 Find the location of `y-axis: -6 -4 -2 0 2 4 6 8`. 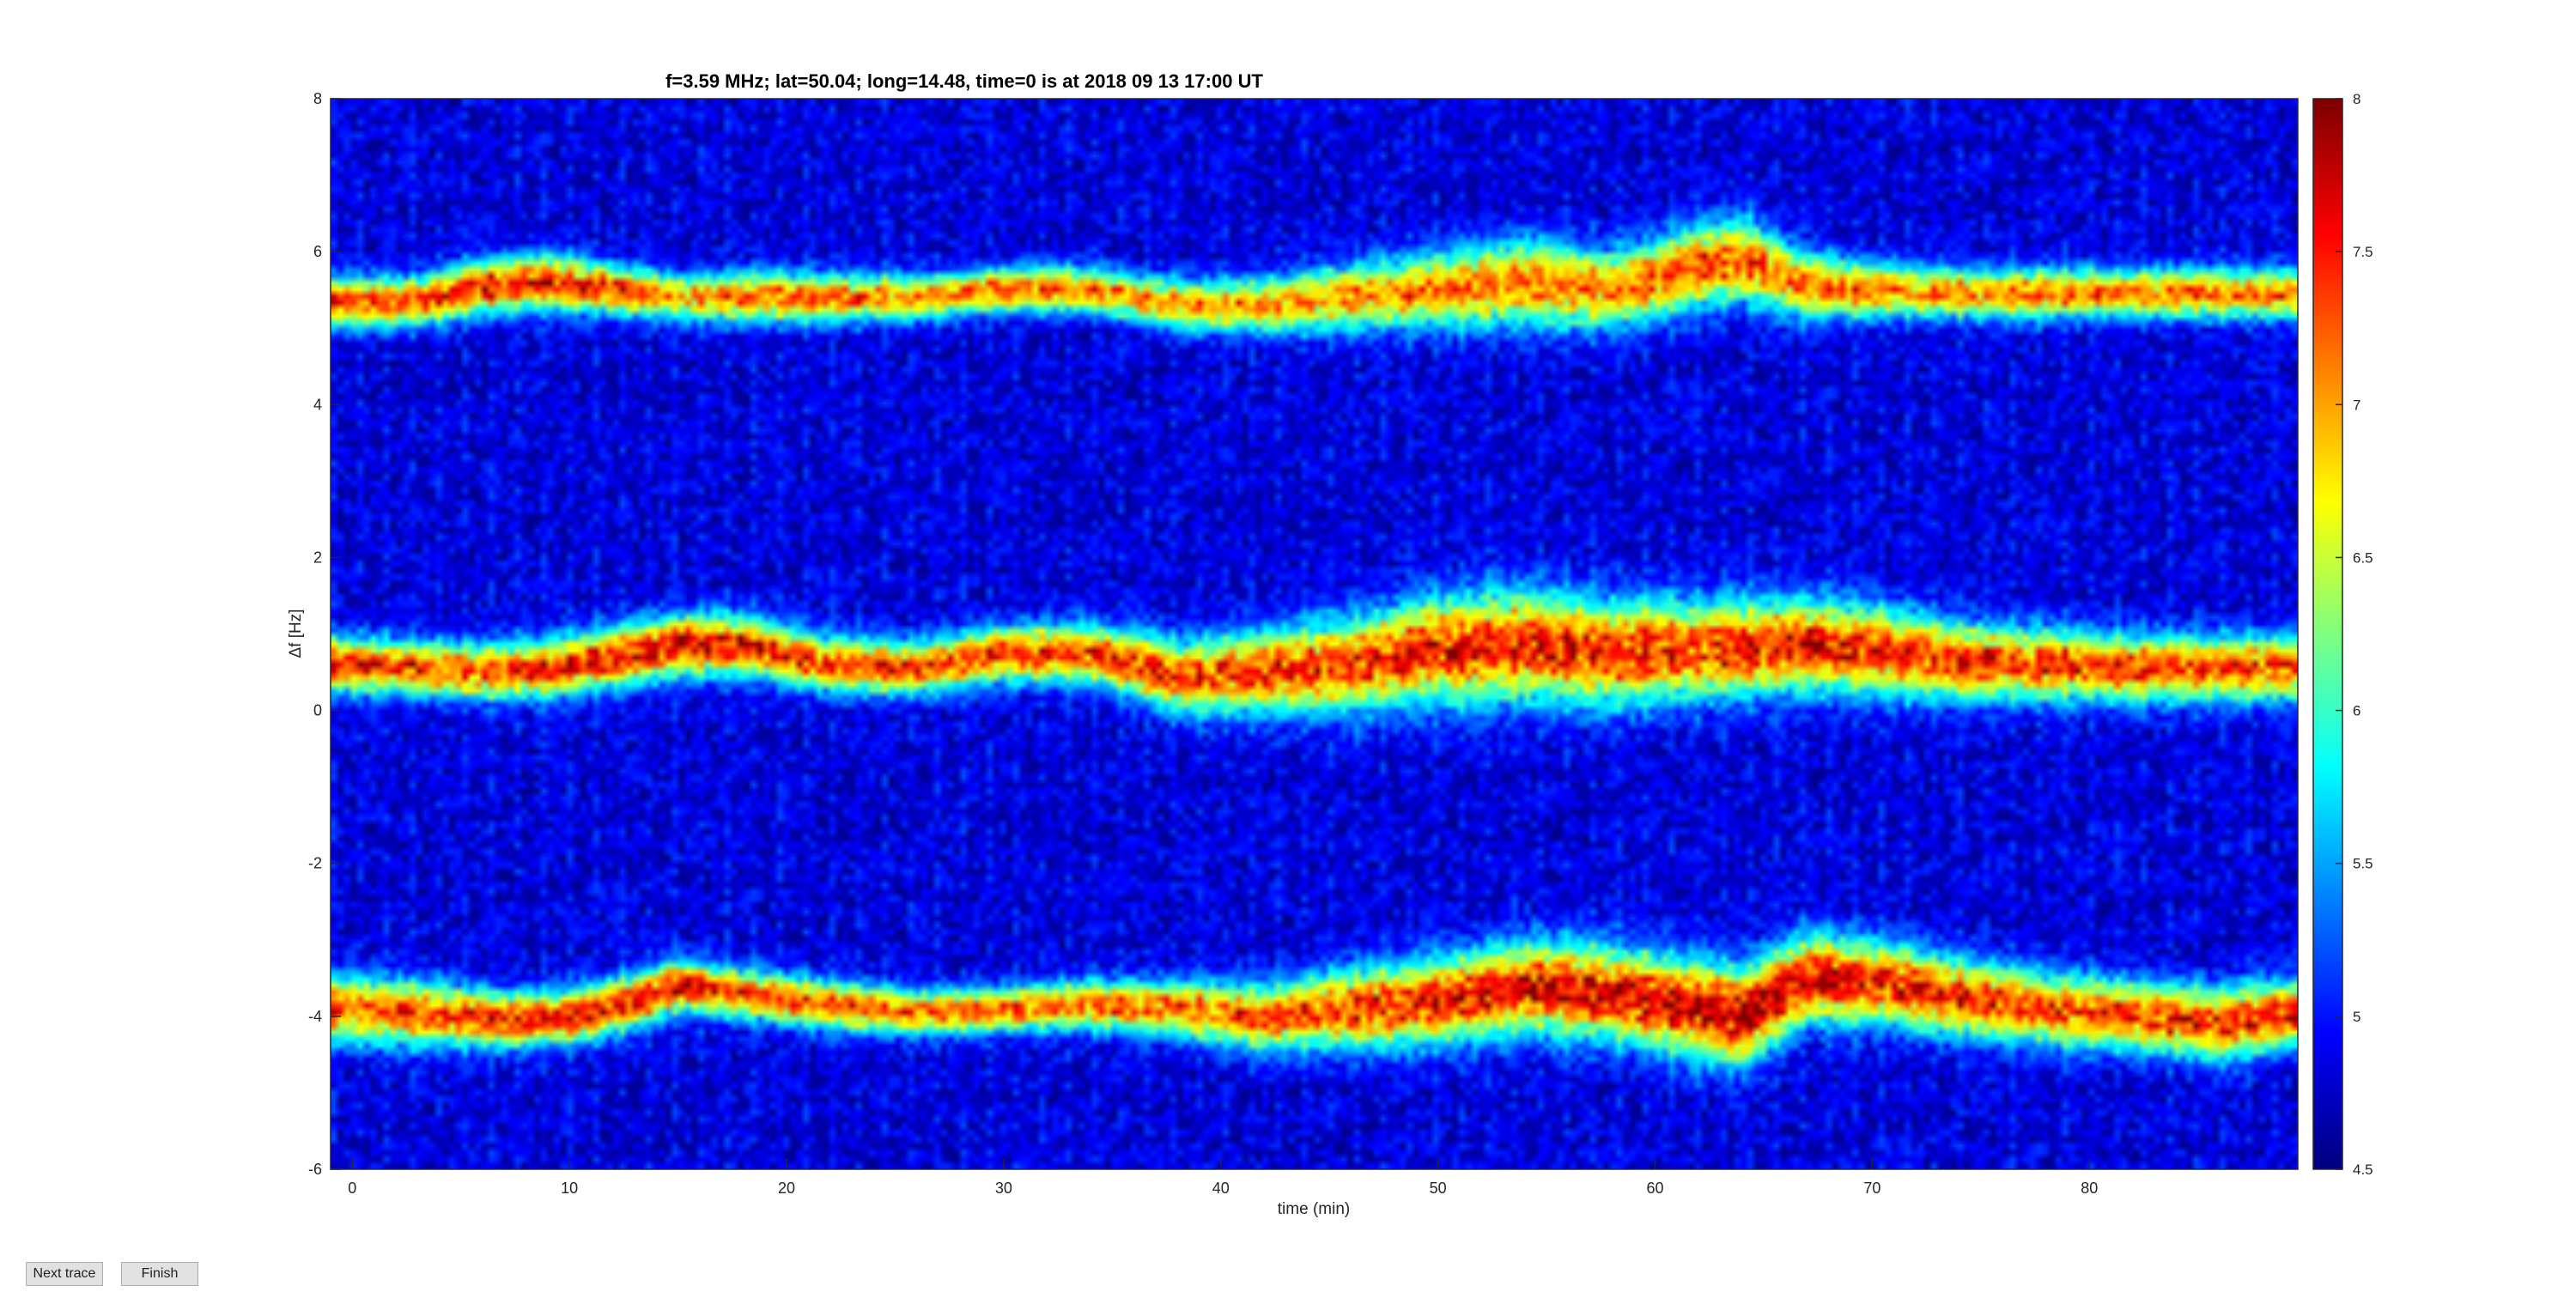

y-axis: -6 -4 -2 0 2 4 6 8 is located at coordinates (324, 634).